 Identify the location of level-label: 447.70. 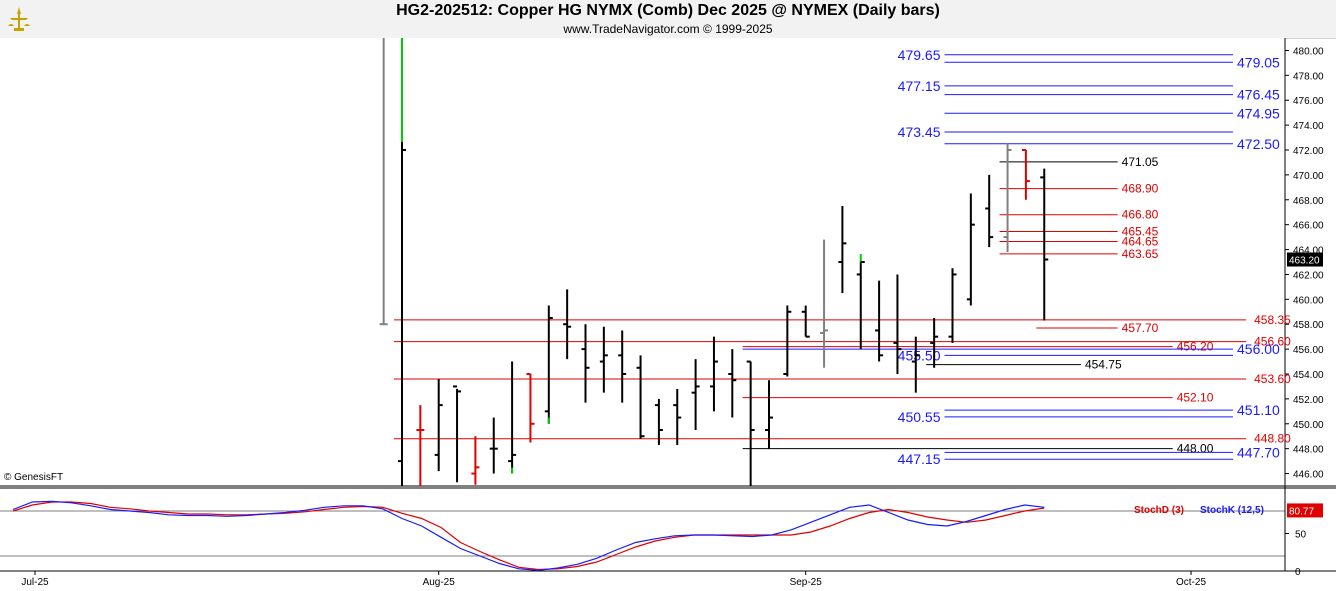
(1258, 452).